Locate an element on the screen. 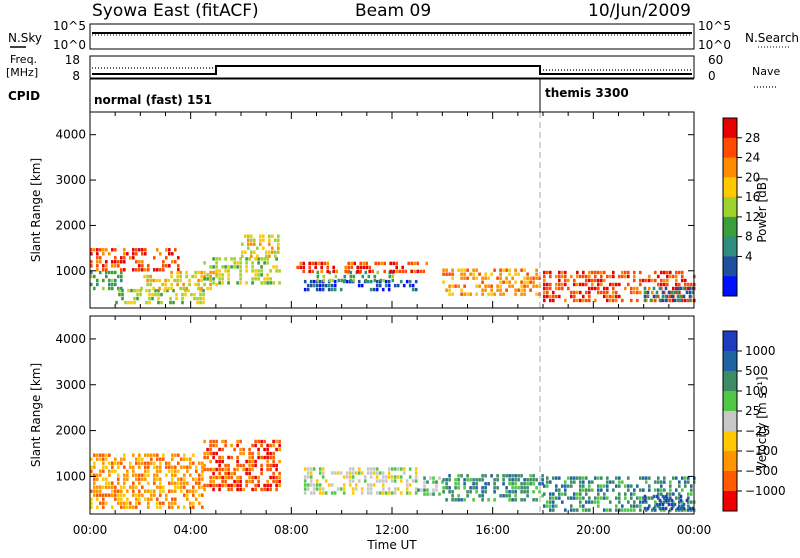 The image size is (800, 558). colorbar-tick-label: 12 is located at coordinates (752, 217).